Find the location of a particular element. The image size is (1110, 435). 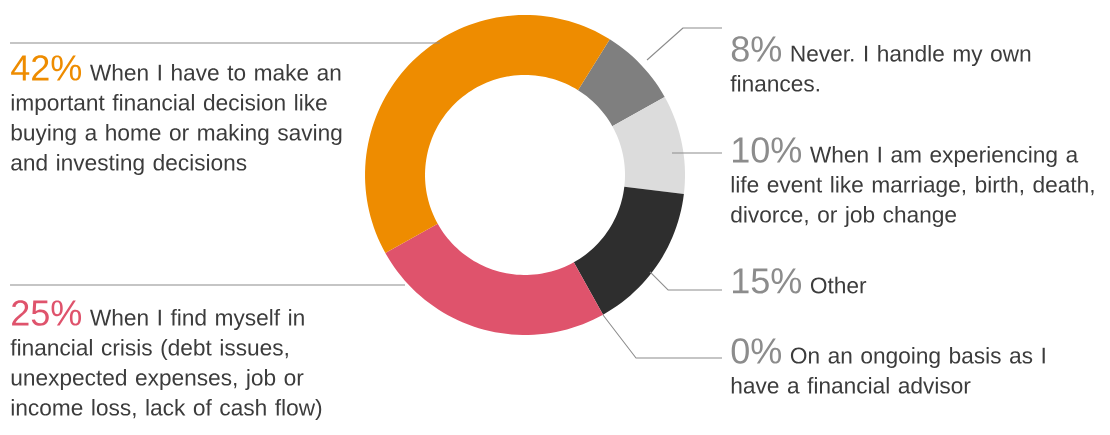

data-label: 10% is located at coordinates (767, 150).